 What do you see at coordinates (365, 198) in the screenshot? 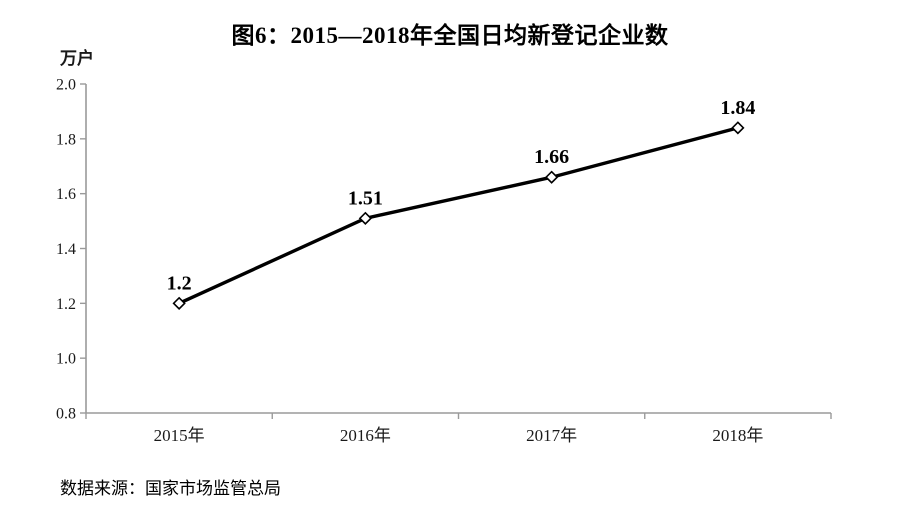
I see `data-point-label: 1.51` at bounding box center [365, 198].